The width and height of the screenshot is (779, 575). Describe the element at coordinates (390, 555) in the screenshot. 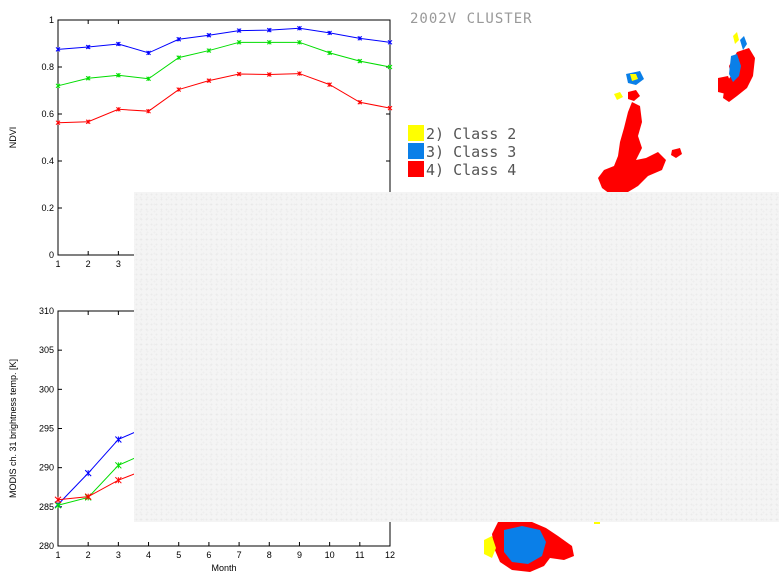

I see `x-tick-label: 12` at that location.